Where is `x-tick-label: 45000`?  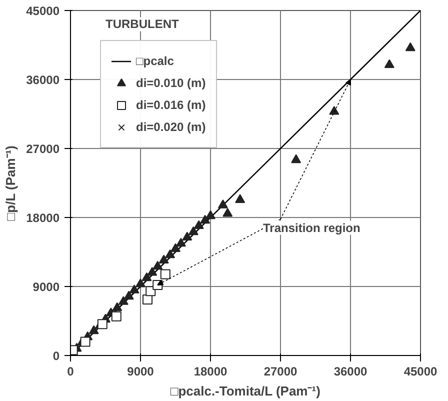 x-tick-label: 45000 is located at coordinates (421, 371).